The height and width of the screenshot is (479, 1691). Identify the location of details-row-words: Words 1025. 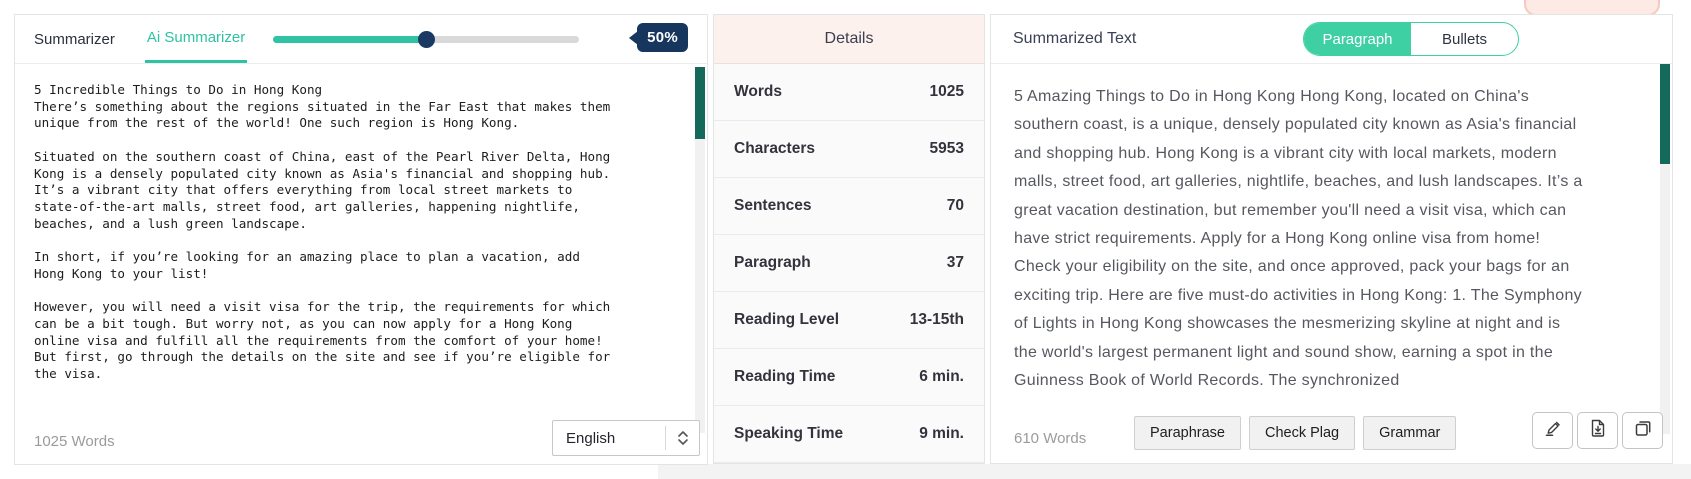
(849, 92).